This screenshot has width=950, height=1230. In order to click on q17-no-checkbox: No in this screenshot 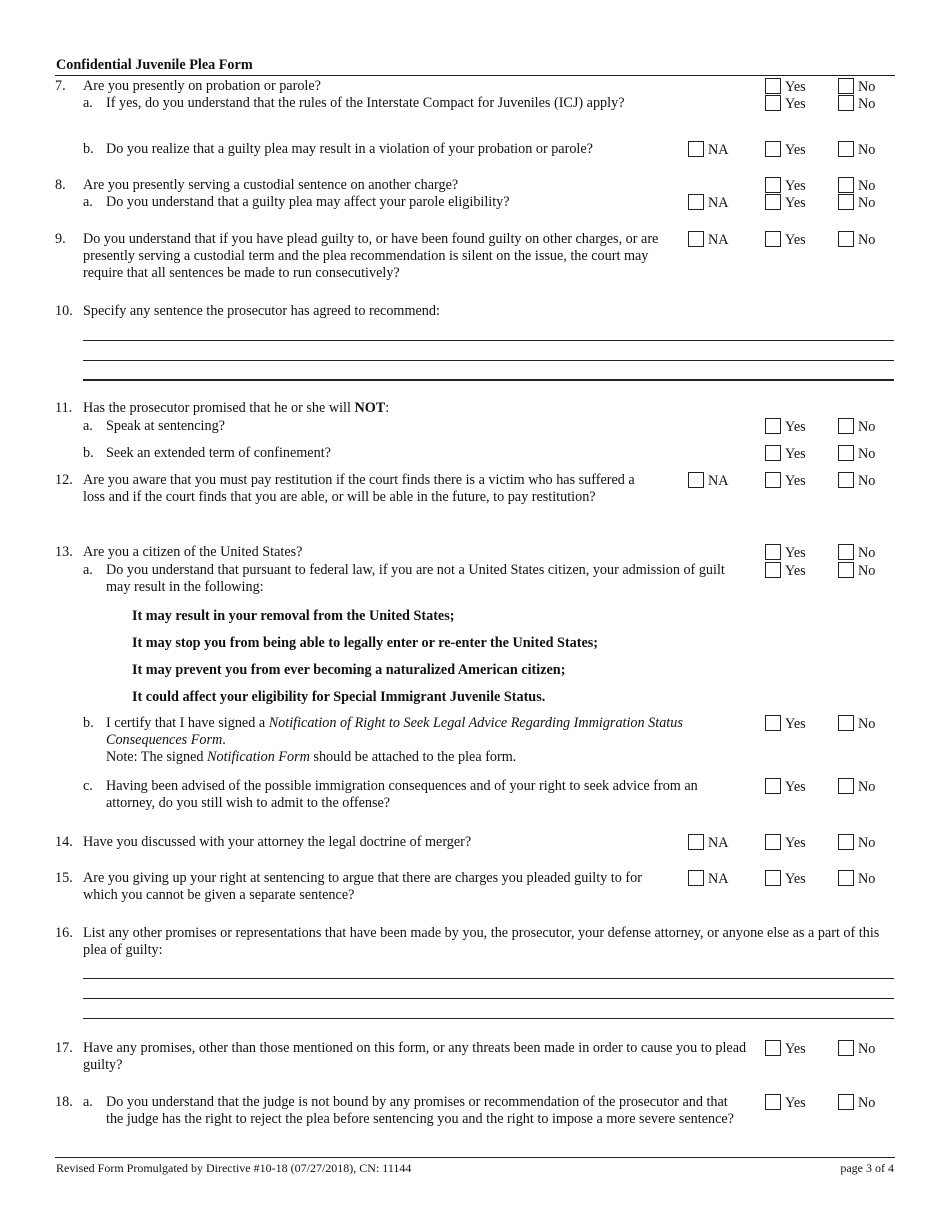, I will do `click(856, 1048)`.